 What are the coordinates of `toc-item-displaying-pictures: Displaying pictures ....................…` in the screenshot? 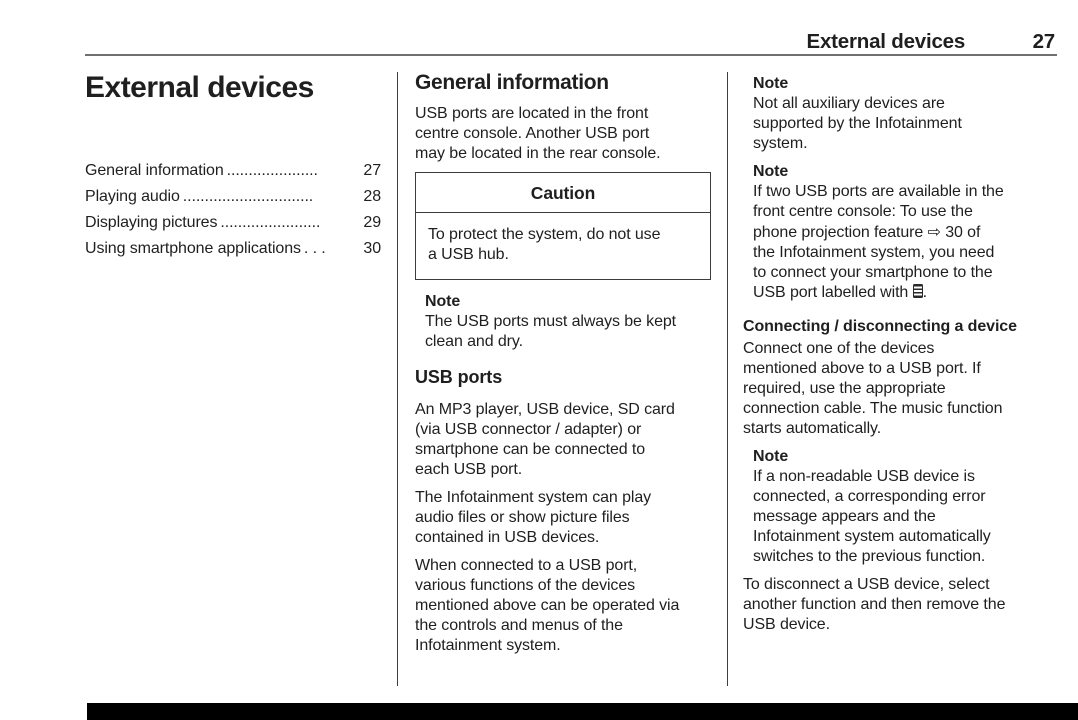 It's located at (233, 223).